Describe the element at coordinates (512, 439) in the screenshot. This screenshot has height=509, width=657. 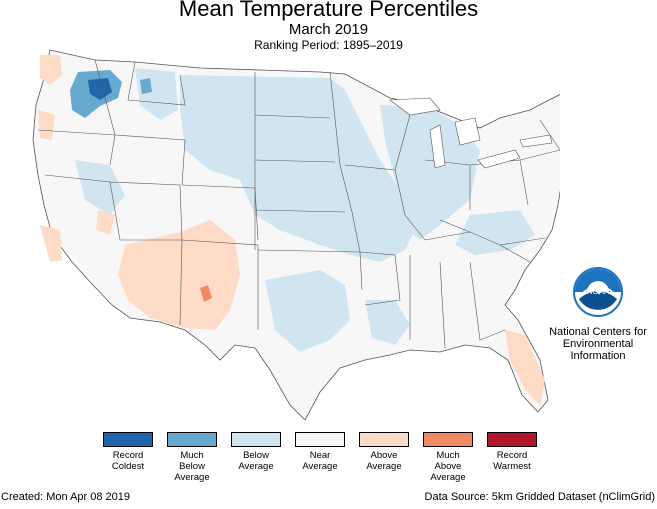
I see `swatch-record-warmest` at that location.